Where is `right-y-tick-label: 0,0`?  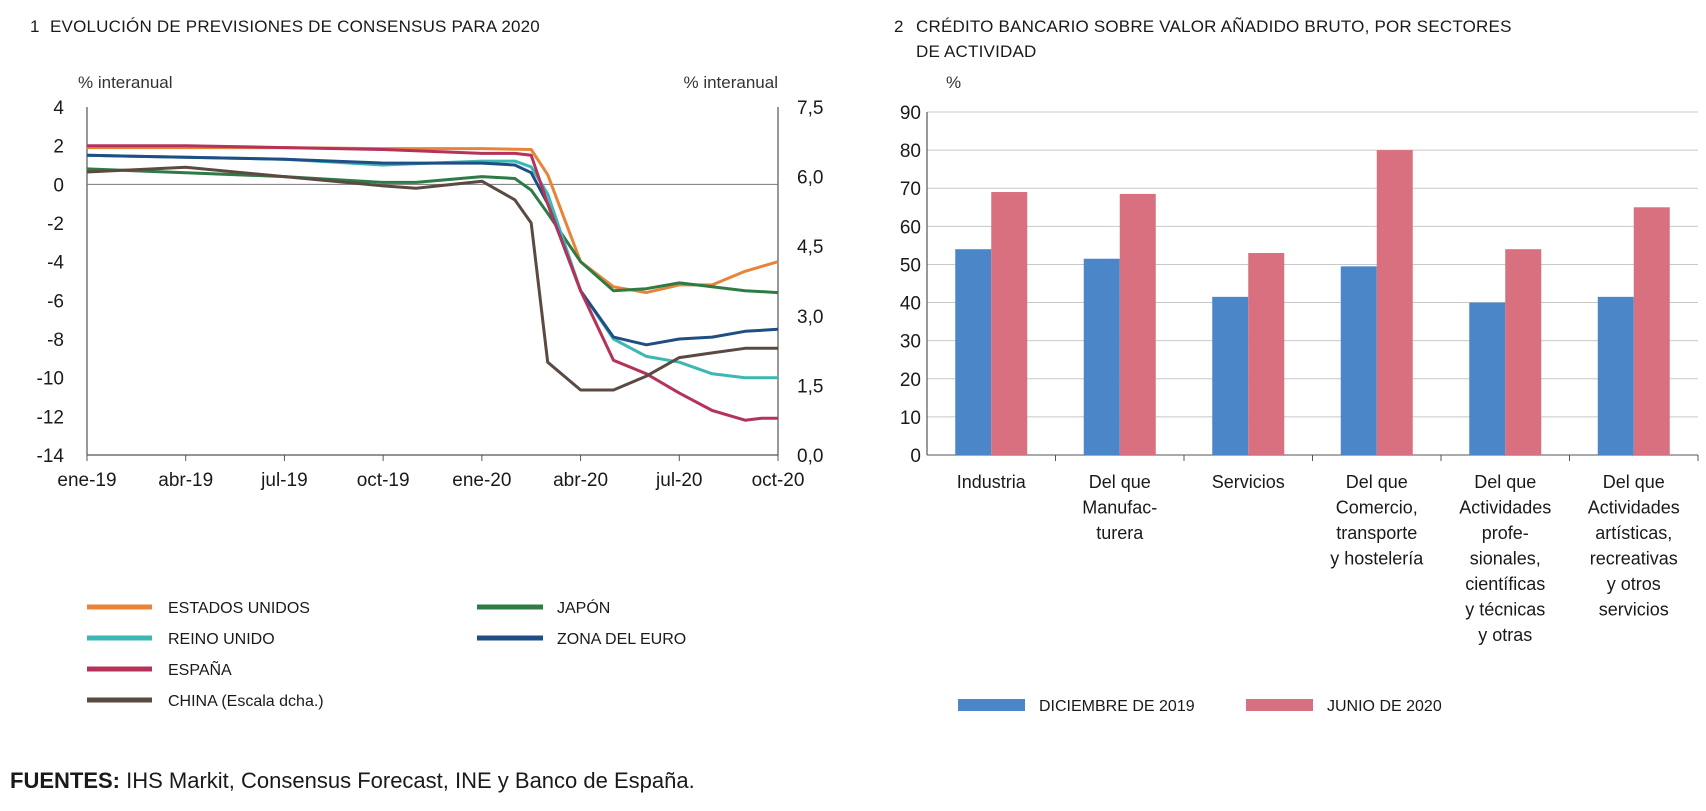
right-y-tick-label: 0,0 is located at coordinates (810, 456).